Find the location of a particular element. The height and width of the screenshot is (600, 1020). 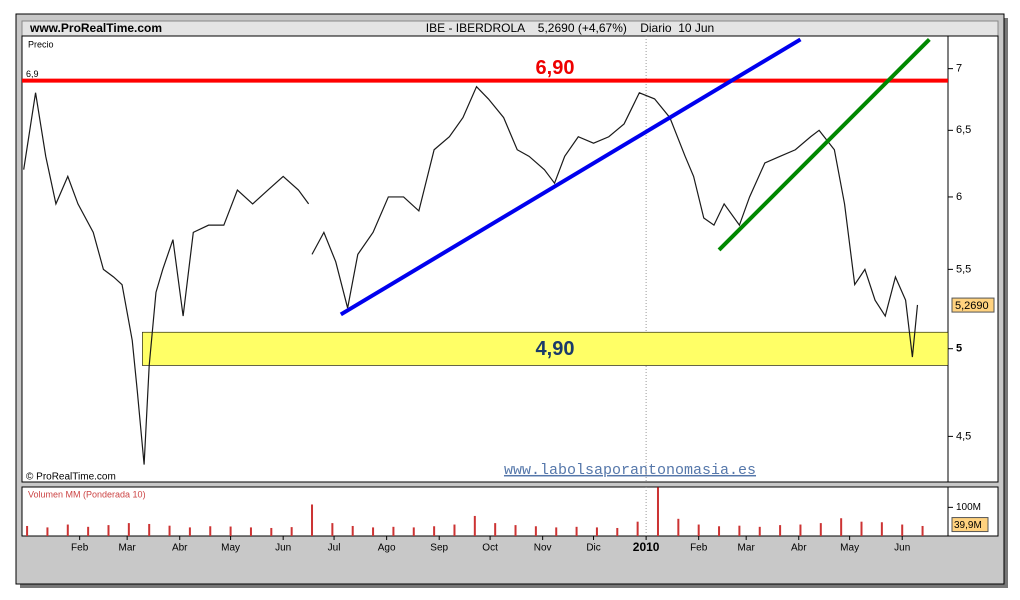

volume-area is located at coordinates (485, 511).